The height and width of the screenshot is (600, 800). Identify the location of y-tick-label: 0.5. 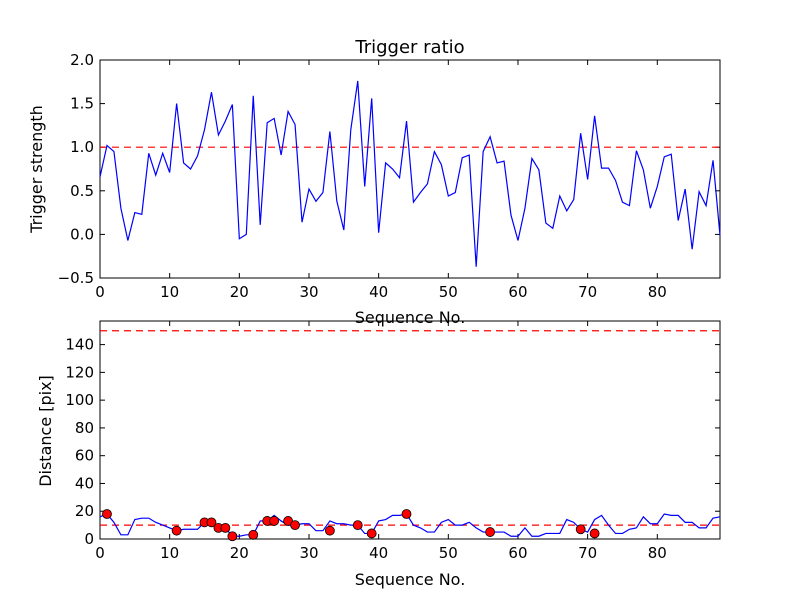
(82, 191).